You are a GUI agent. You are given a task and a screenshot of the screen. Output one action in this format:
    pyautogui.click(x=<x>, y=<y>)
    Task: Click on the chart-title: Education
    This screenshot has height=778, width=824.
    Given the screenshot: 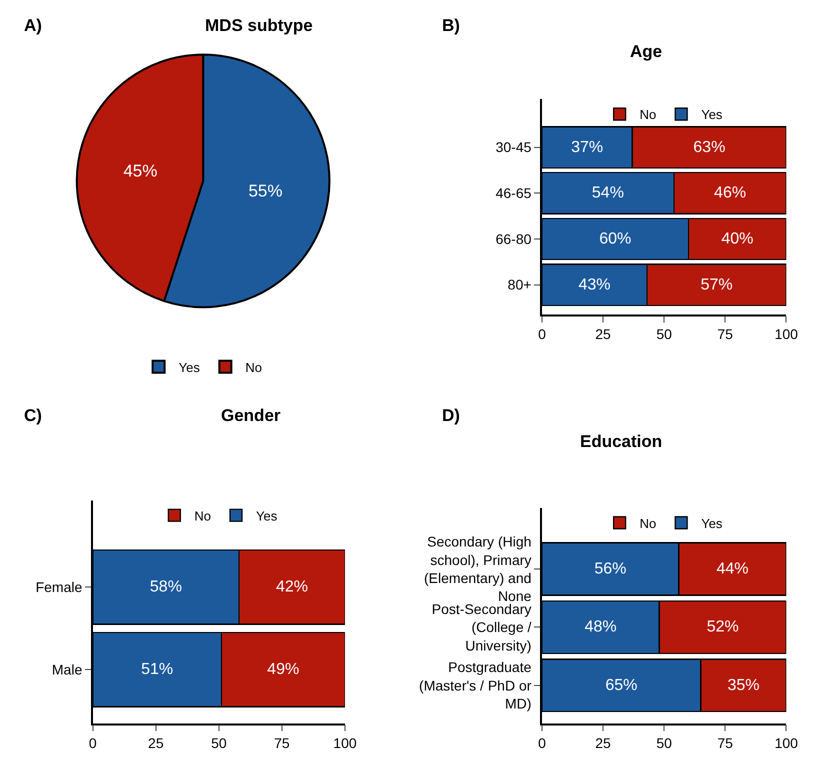 What is the action you would take?
    pyautogui.click(x=621, y=441)
    